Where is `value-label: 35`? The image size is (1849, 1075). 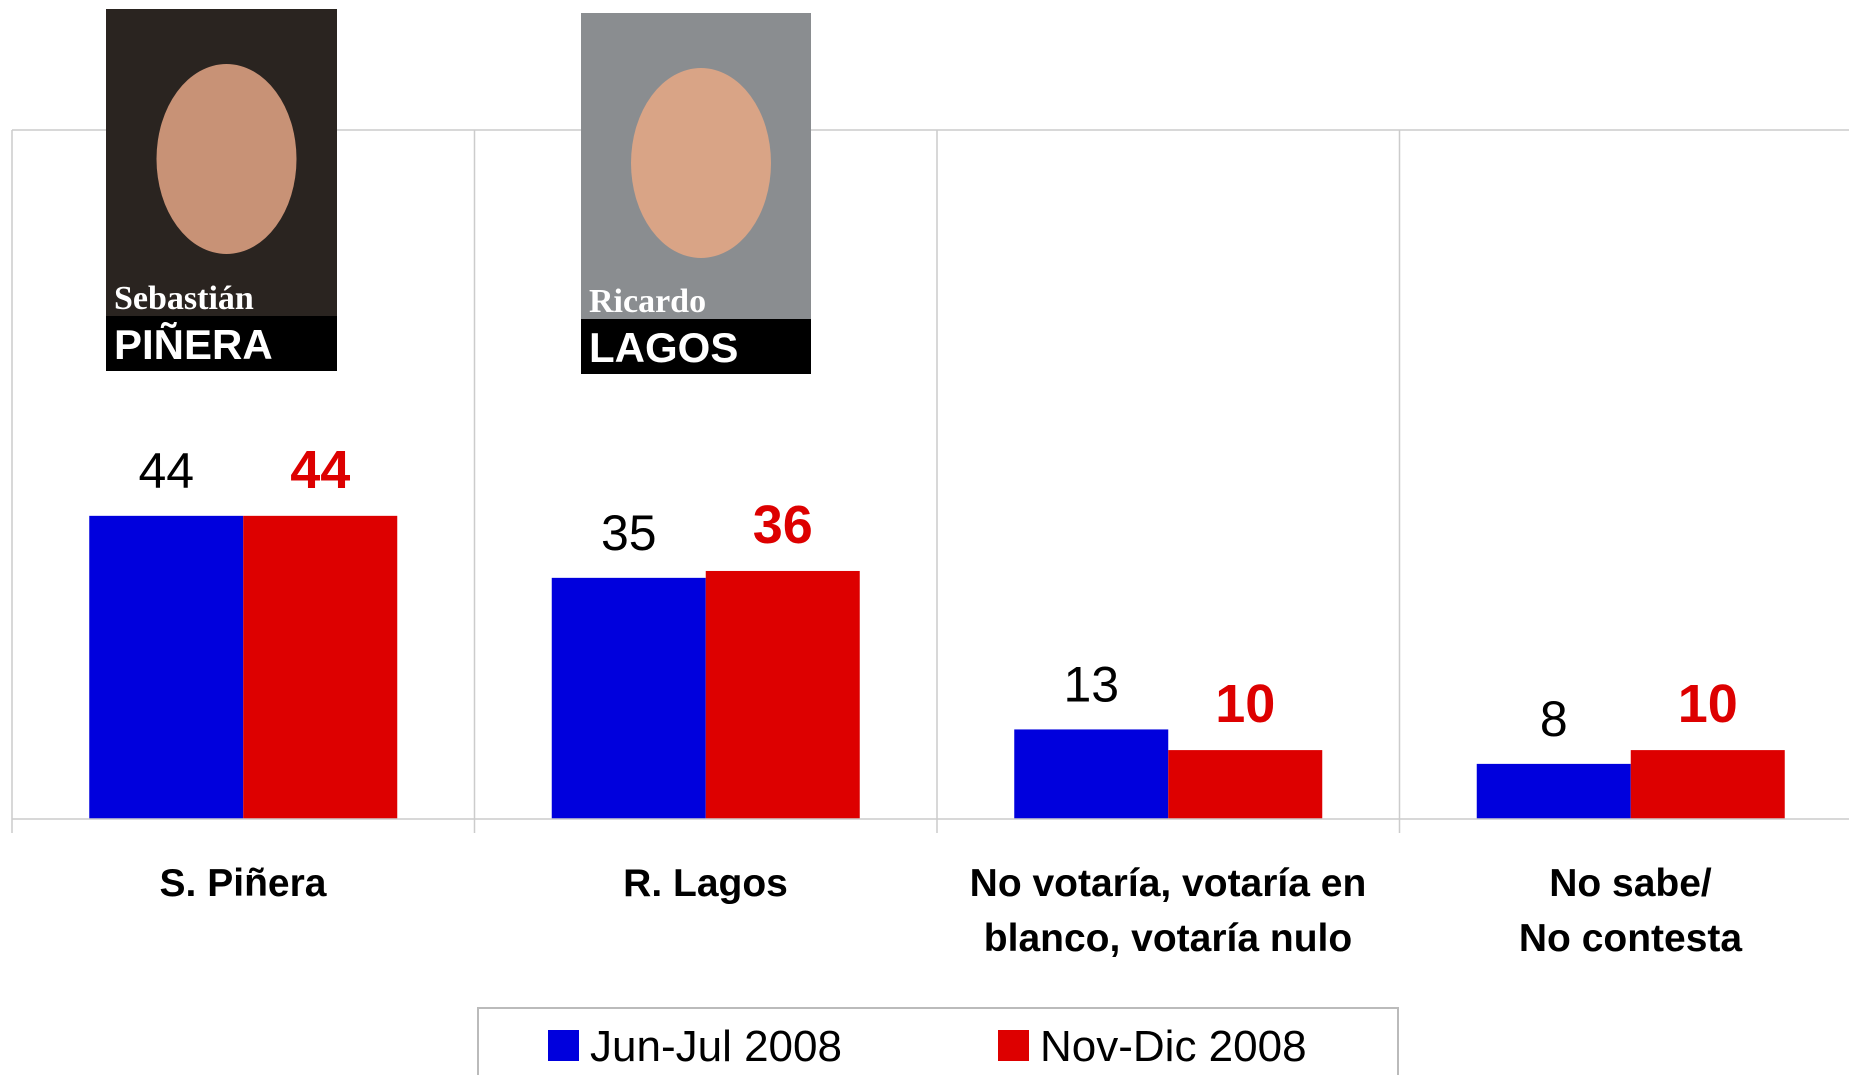
value-label: 35 is located at coordinates (629, 533).